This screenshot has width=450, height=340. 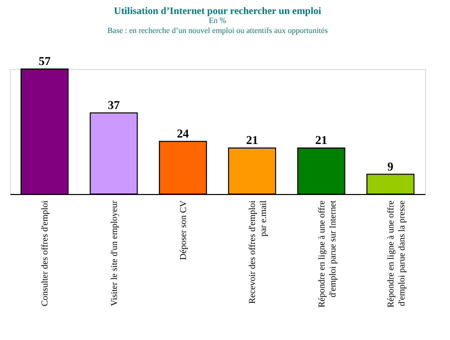 I want to click on text: Base : en recherche d’un nouvel emploi ou attentifs aux opportunités, so click(x=217, y=30).